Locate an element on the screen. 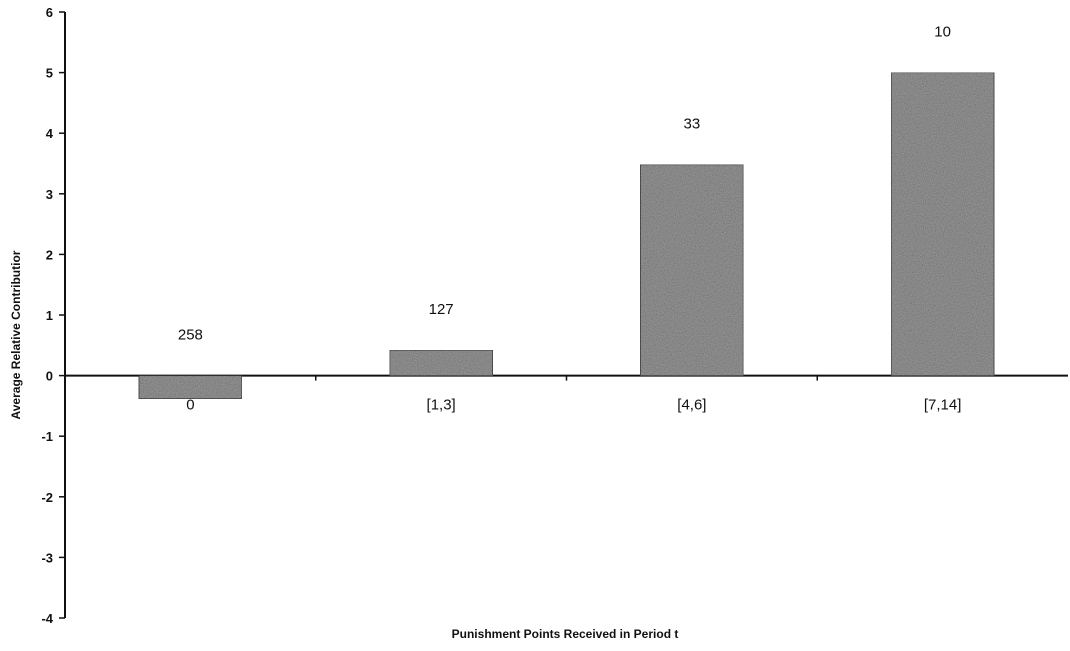  y-tick-label: 4 is located at coordinates (50, 133).